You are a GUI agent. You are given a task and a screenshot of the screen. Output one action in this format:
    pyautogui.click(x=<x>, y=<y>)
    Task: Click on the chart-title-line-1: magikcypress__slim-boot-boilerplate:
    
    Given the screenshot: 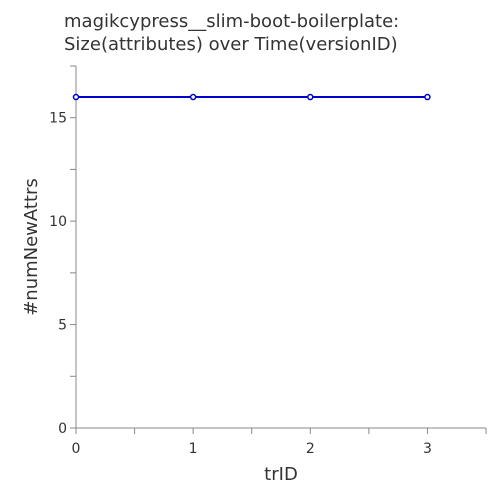 What is the action you would take?
    pyautogui.click(x=231, y=21)
    